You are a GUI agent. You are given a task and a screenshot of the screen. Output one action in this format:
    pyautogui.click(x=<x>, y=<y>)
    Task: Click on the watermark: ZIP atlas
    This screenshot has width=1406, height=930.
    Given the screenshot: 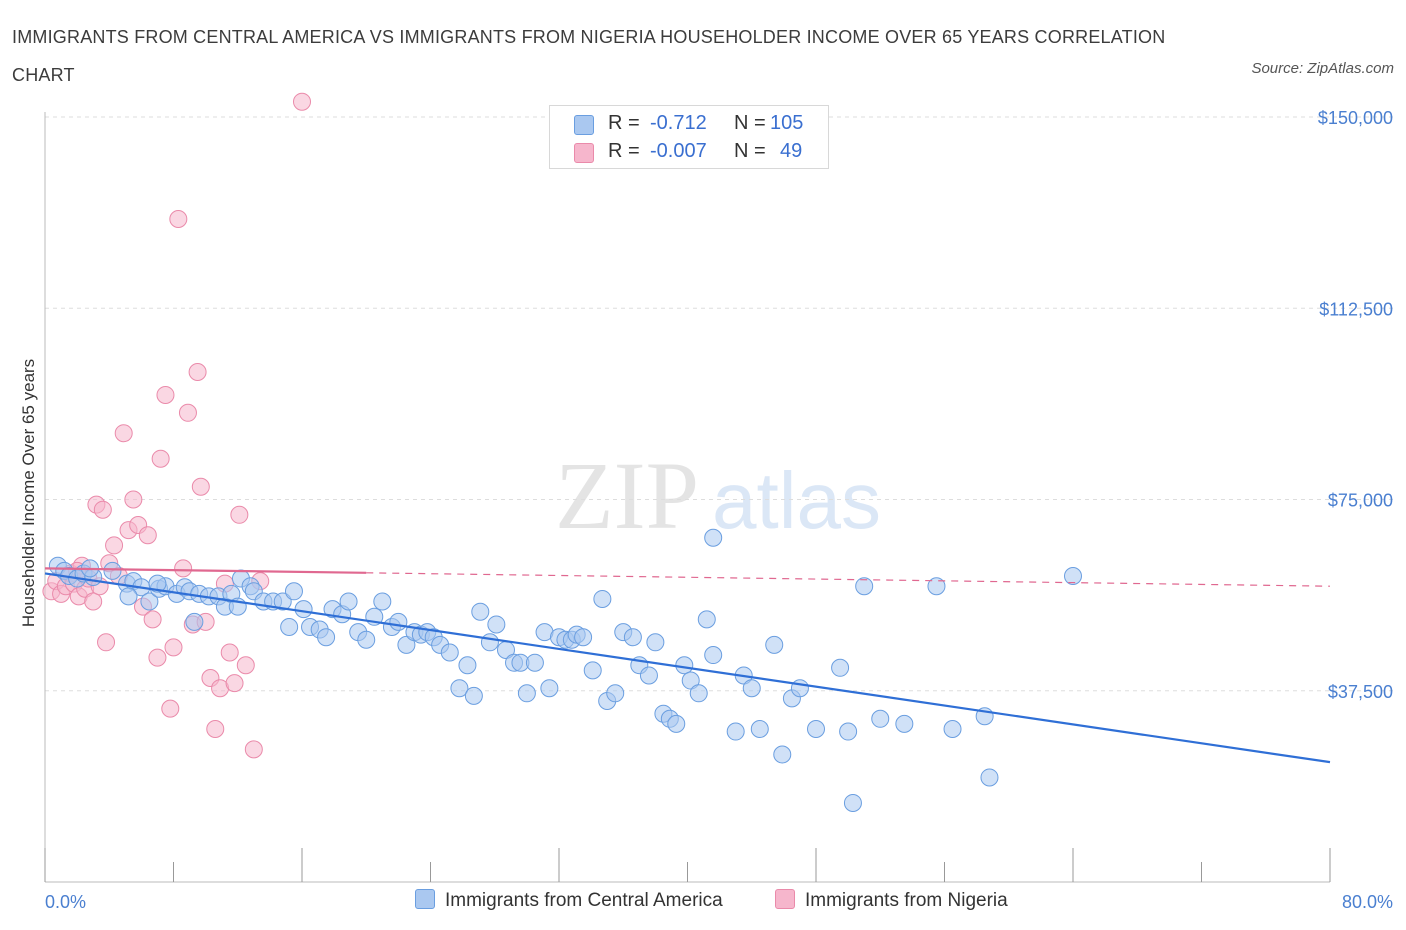 What is the action you would take?
    pyautogui.click(x=718, y=495)
    